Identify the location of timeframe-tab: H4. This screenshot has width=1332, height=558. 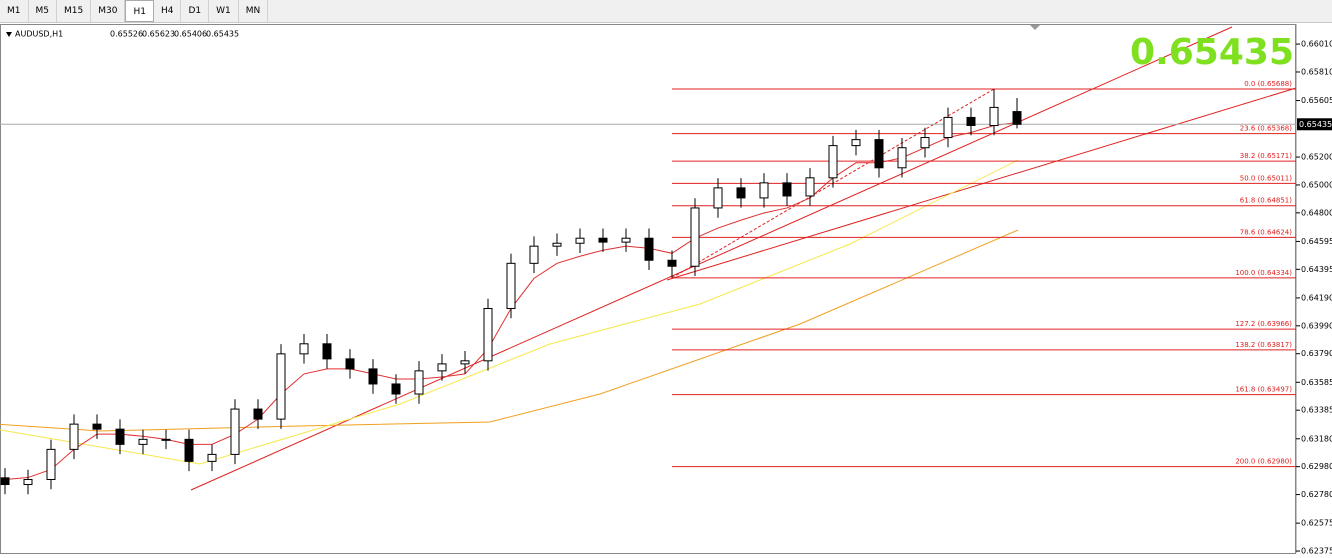
(168, 11).